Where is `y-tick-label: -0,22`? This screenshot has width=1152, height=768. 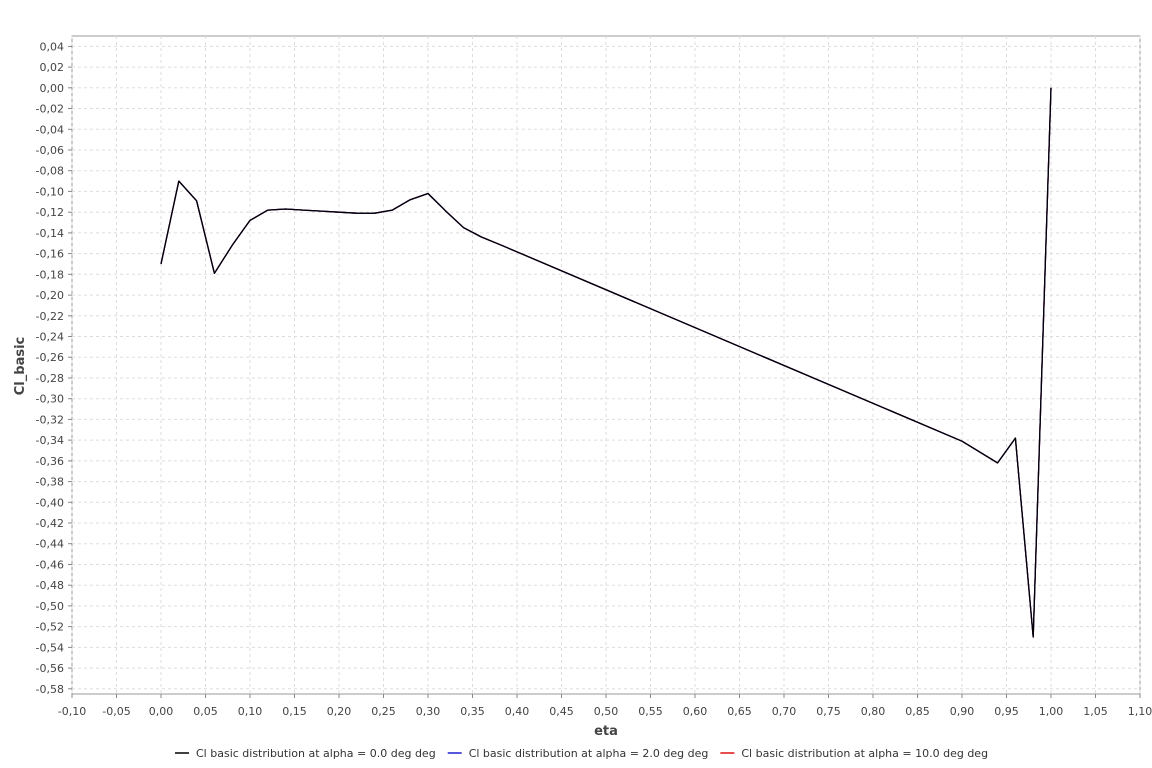 y-tick-label: -0,22 is located at coordinates (50, 316).